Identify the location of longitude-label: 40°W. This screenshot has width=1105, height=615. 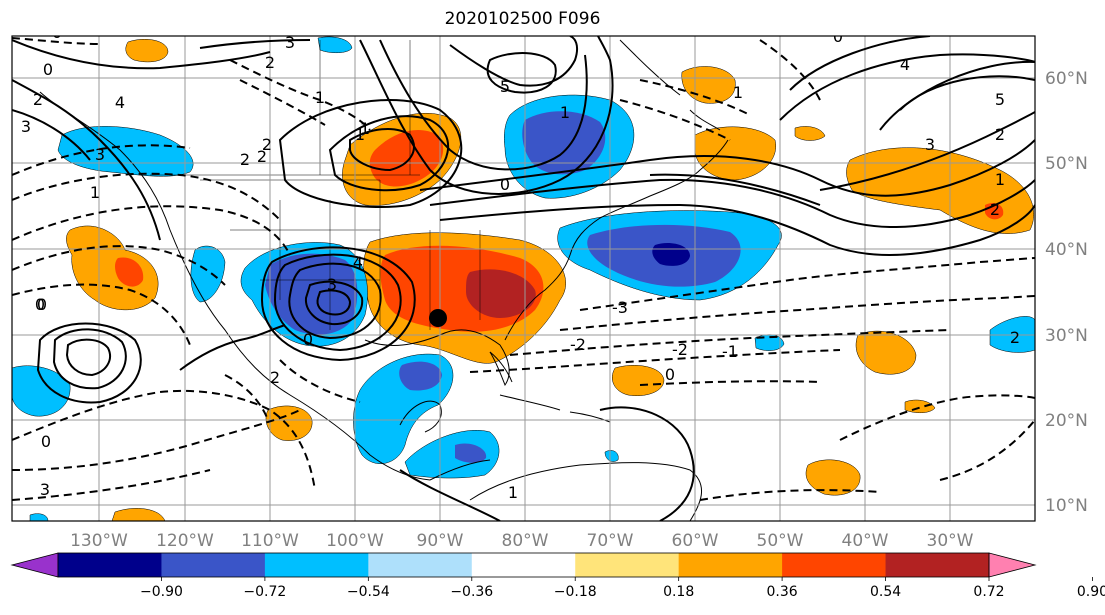
(865, 541).